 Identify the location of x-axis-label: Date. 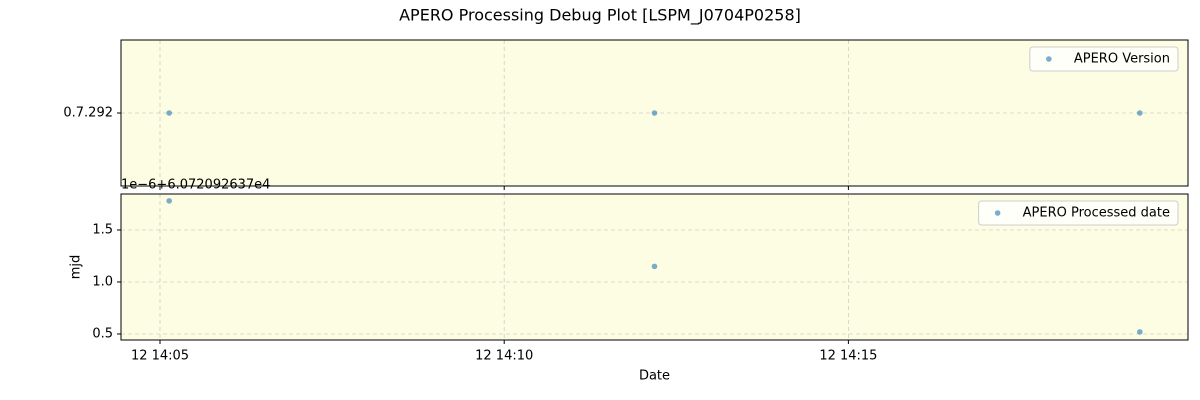
(654, 376).